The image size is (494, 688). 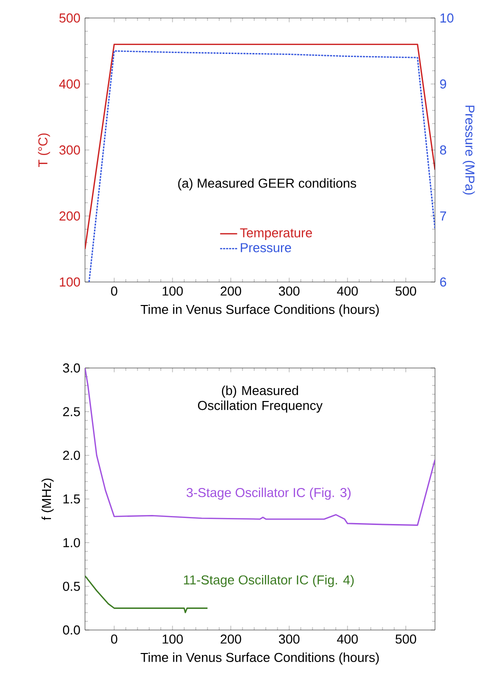 What do you see at coordinates (443, 282) in the screenshot?
I see `y2-tick-label: 6` at bounding box center [443, 282].